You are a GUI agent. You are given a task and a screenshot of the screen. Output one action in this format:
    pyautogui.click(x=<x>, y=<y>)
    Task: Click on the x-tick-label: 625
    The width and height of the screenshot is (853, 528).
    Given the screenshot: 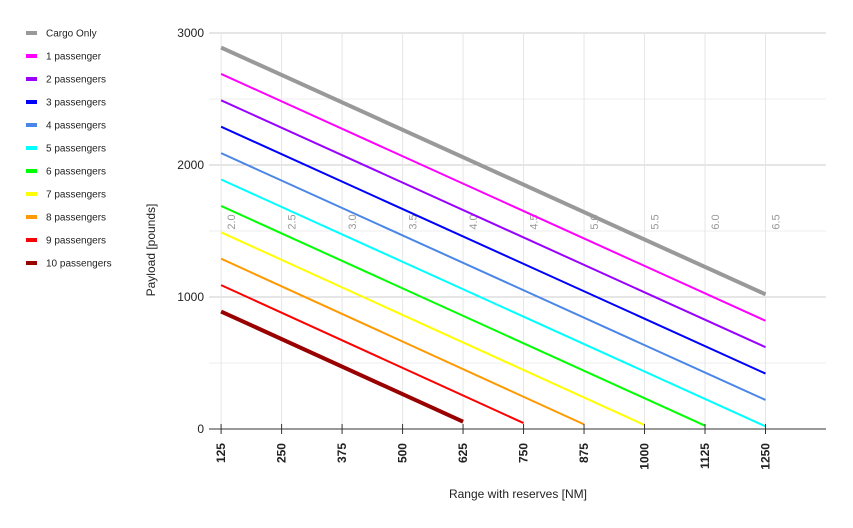 What is the action you would take?
    pyautogui.click(x=463, y=453)
    